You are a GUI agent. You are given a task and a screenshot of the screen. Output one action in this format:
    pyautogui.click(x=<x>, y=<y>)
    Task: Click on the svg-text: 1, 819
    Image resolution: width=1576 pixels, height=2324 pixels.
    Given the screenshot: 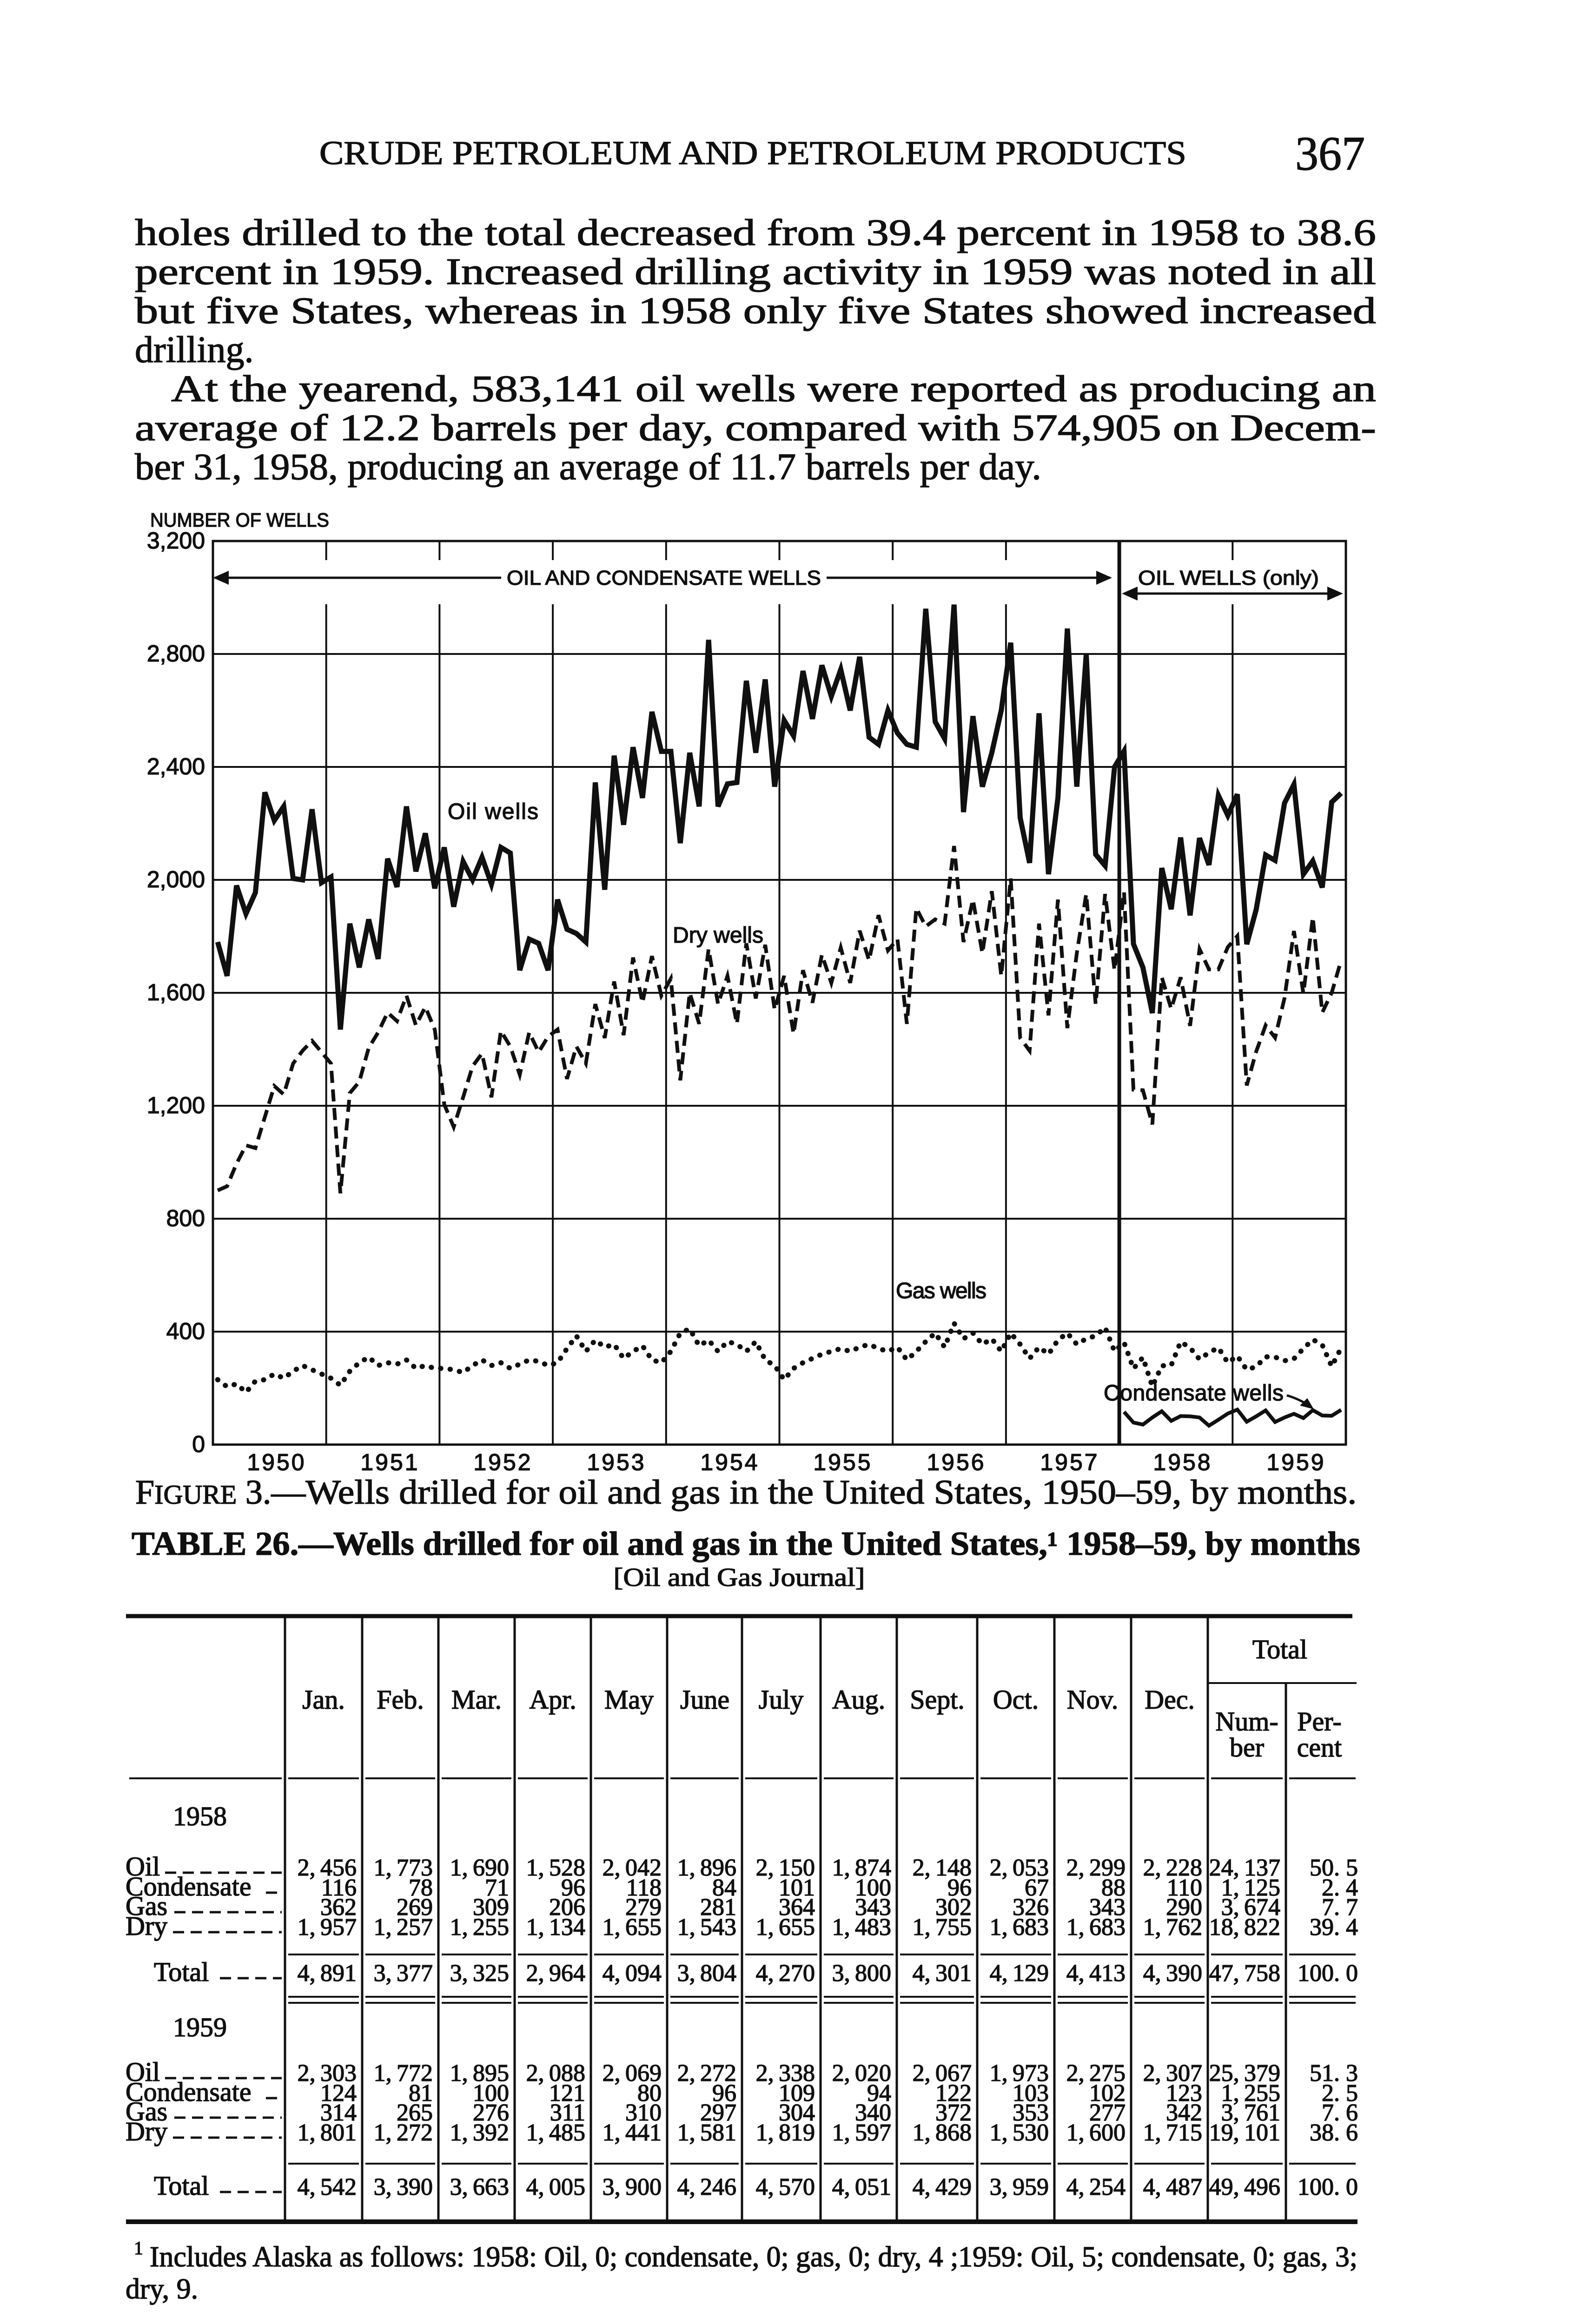 What is the action you would take?
    pyautogui.click(x=786, y=2132)
    